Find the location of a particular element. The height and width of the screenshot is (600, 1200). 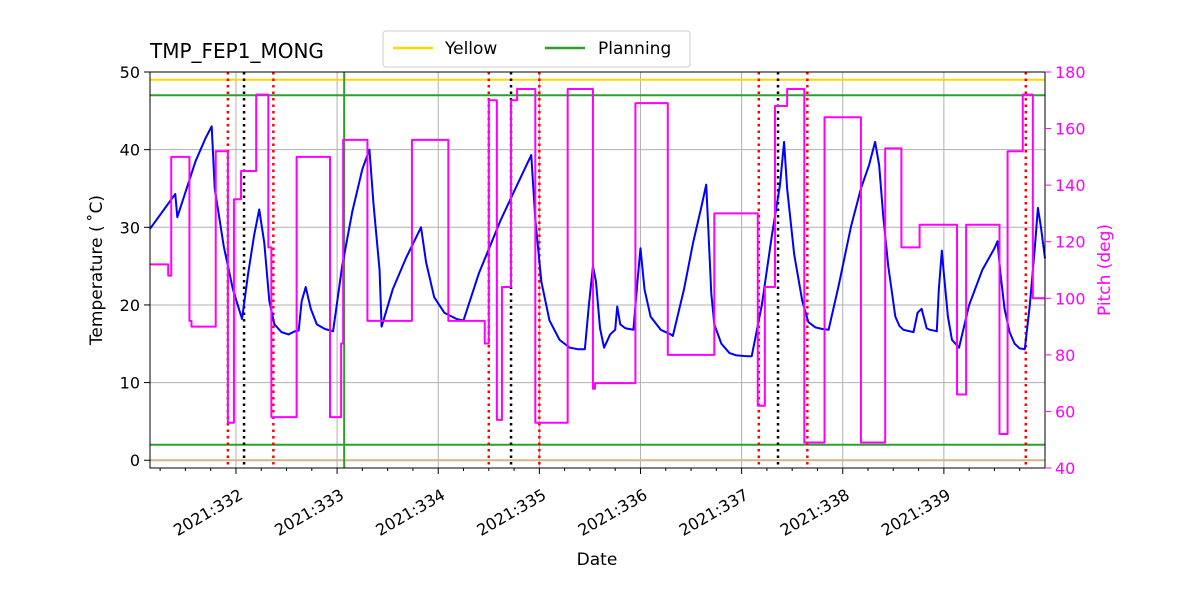

y-tick-label: 40 is located at coordinates (130, 150).